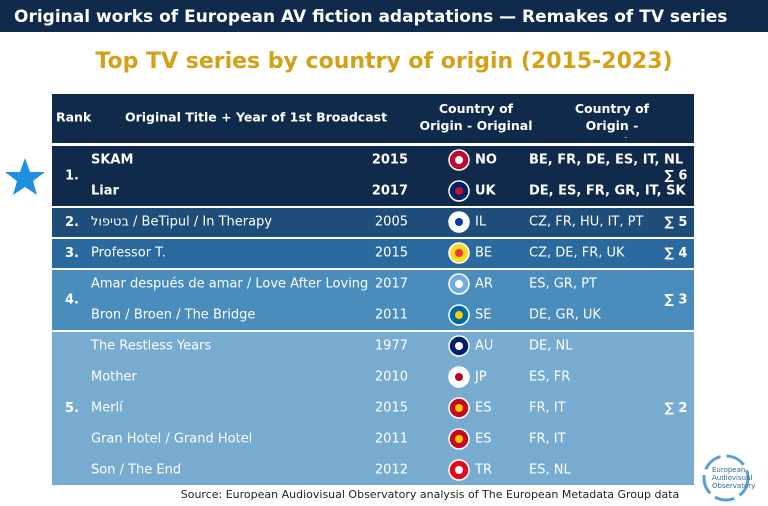  Describe the element at coordinates (676, 408) in the screenshot. I see `remake-count: ∑ 2` at that location.